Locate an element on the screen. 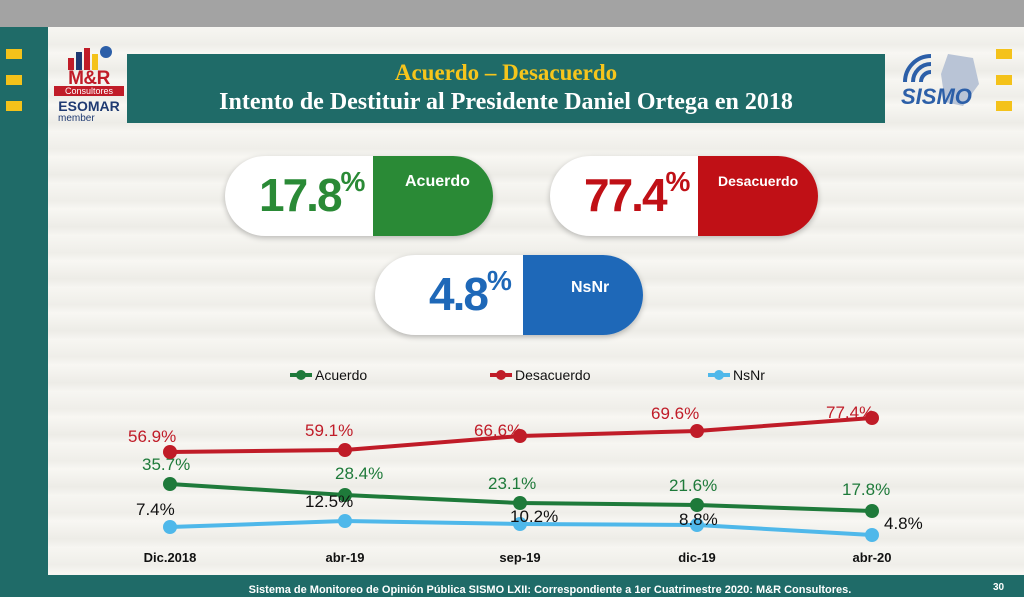 Image resolution: width=1024 pixels, height=597 pixels. legend-desacuerdo-marker is located at coordinates (501, 375).